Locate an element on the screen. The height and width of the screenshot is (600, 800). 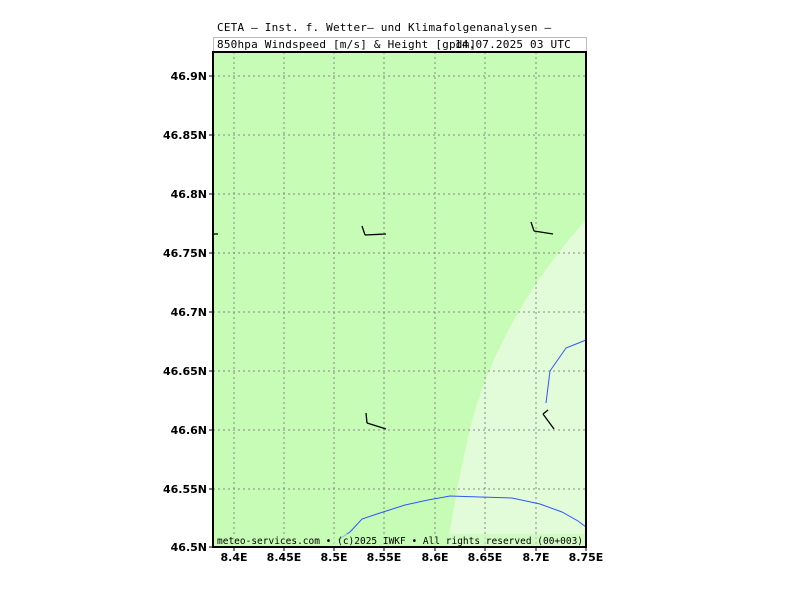
lon-label: 8.55E is located at coordinates (384, 557).